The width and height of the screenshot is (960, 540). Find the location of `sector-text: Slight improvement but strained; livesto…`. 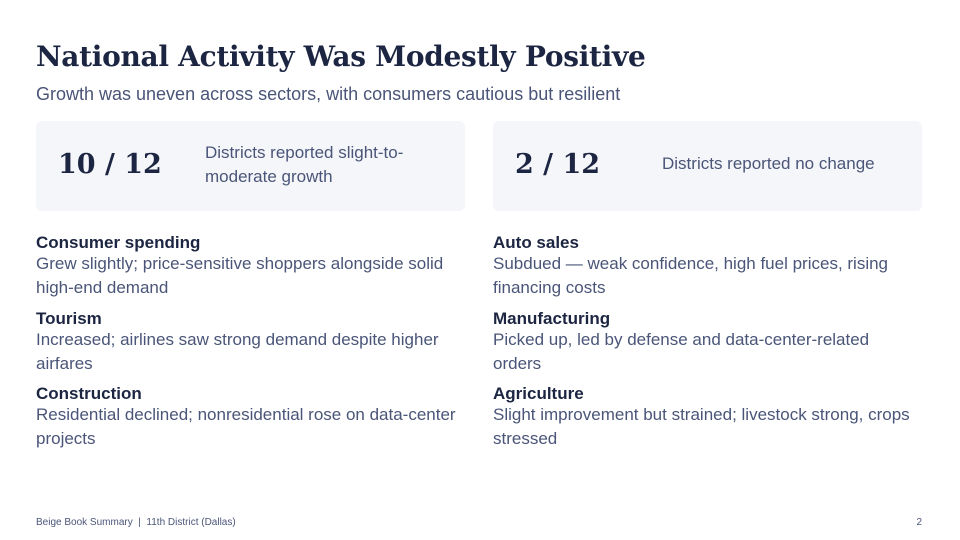

sector-text: Slight improvement but strained; livesto… is located at coordinates (701, 426).